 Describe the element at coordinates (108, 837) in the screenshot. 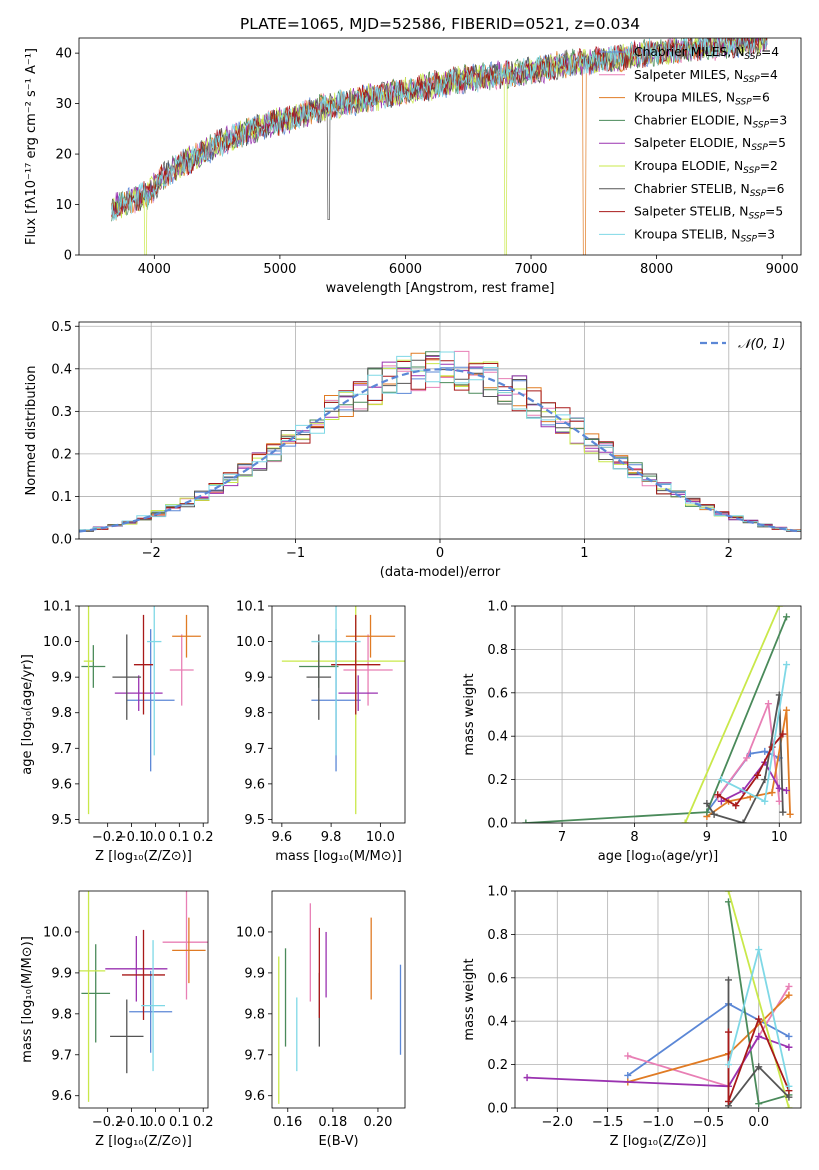

I see `x-tick-label: −0.2` at that location.